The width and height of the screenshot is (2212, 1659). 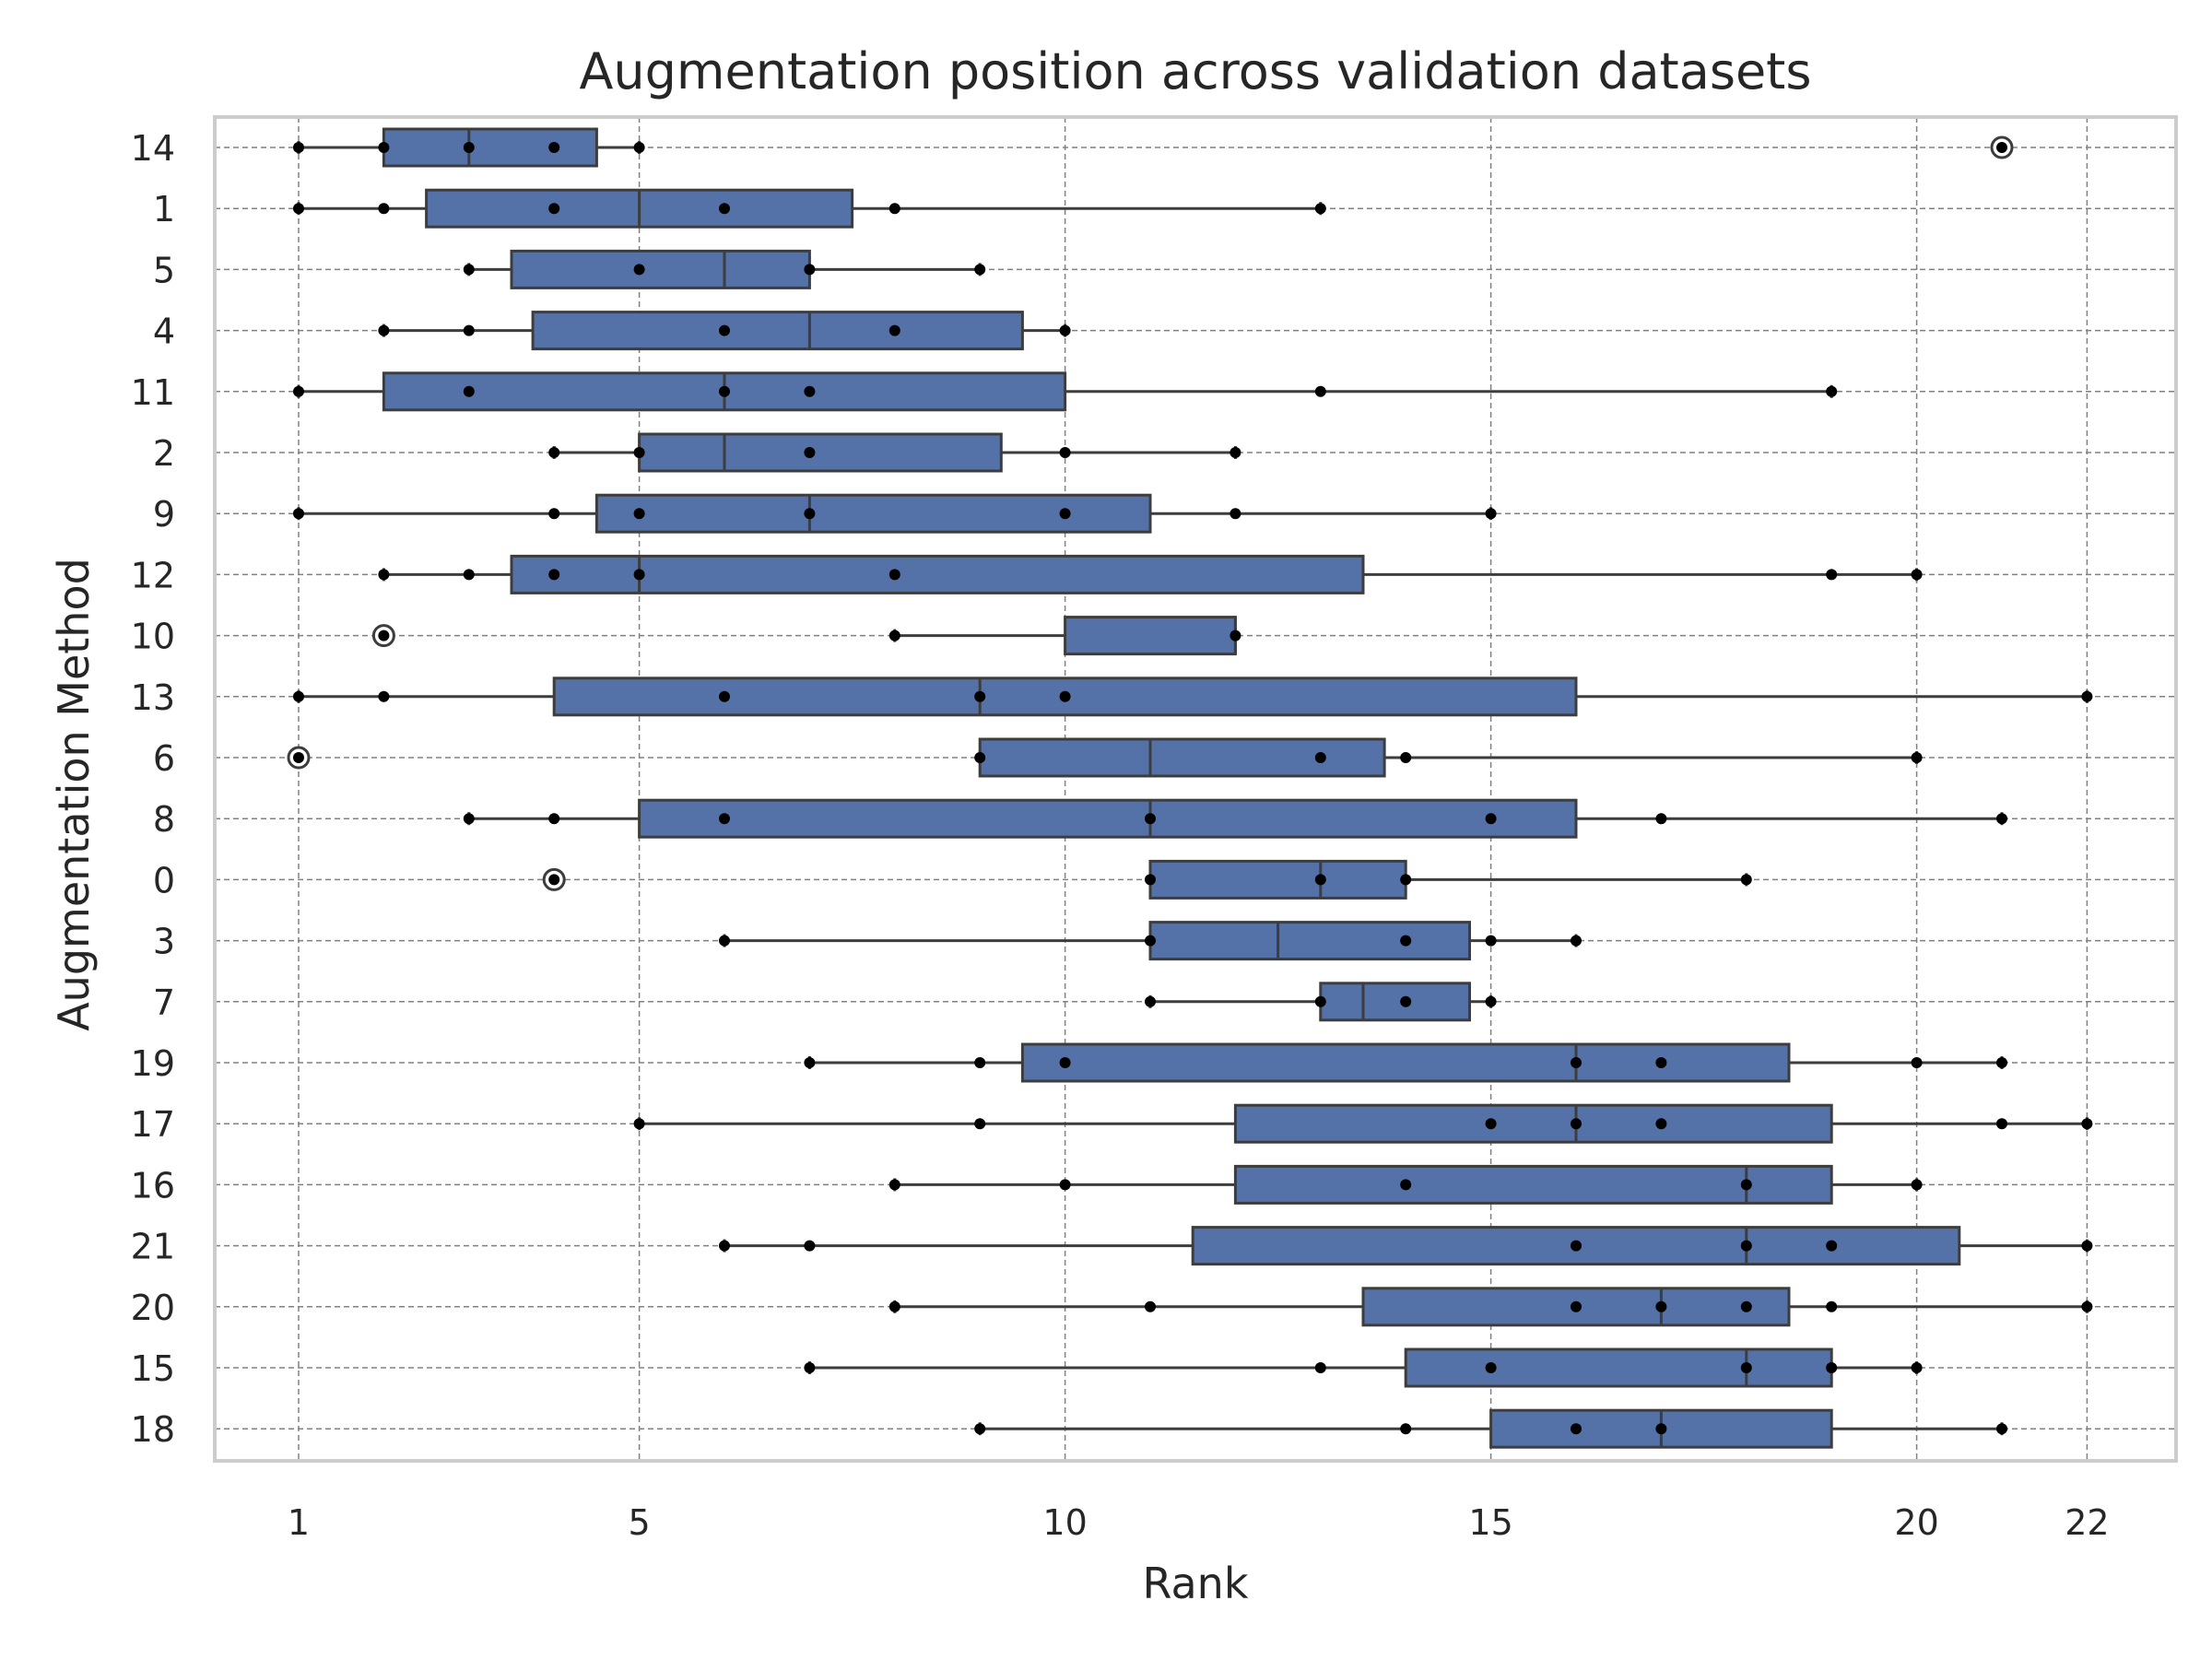 I want to click on y-tick-label: 7, so click(x=164, y=1002).